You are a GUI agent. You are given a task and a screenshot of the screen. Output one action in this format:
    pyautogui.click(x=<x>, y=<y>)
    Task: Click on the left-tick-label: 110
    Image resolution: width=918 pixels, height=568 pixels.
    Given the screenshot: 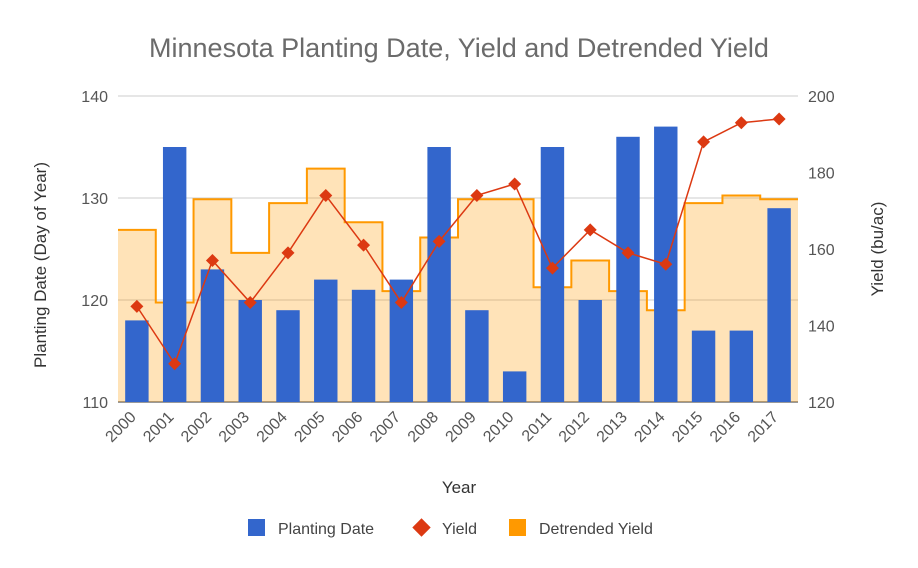 What is the action you would take?
    pyautogui.click(x=95, y=403)
    